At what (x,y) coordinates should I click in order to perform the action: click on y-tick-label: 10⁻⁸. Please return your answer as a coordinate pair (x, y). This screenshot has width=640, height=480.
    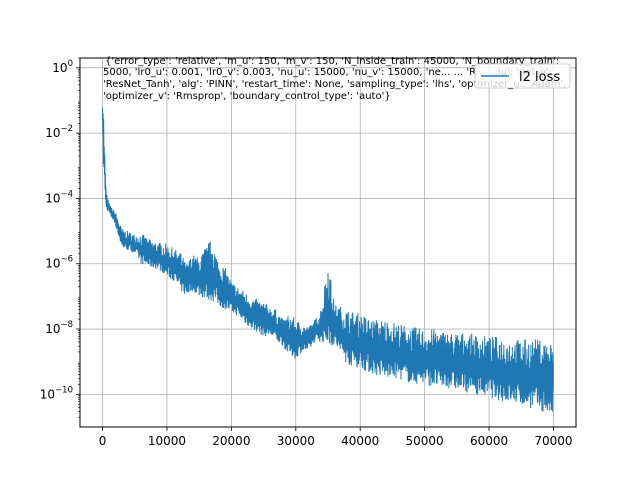
    Looking at the image, I should click on (59, 328).